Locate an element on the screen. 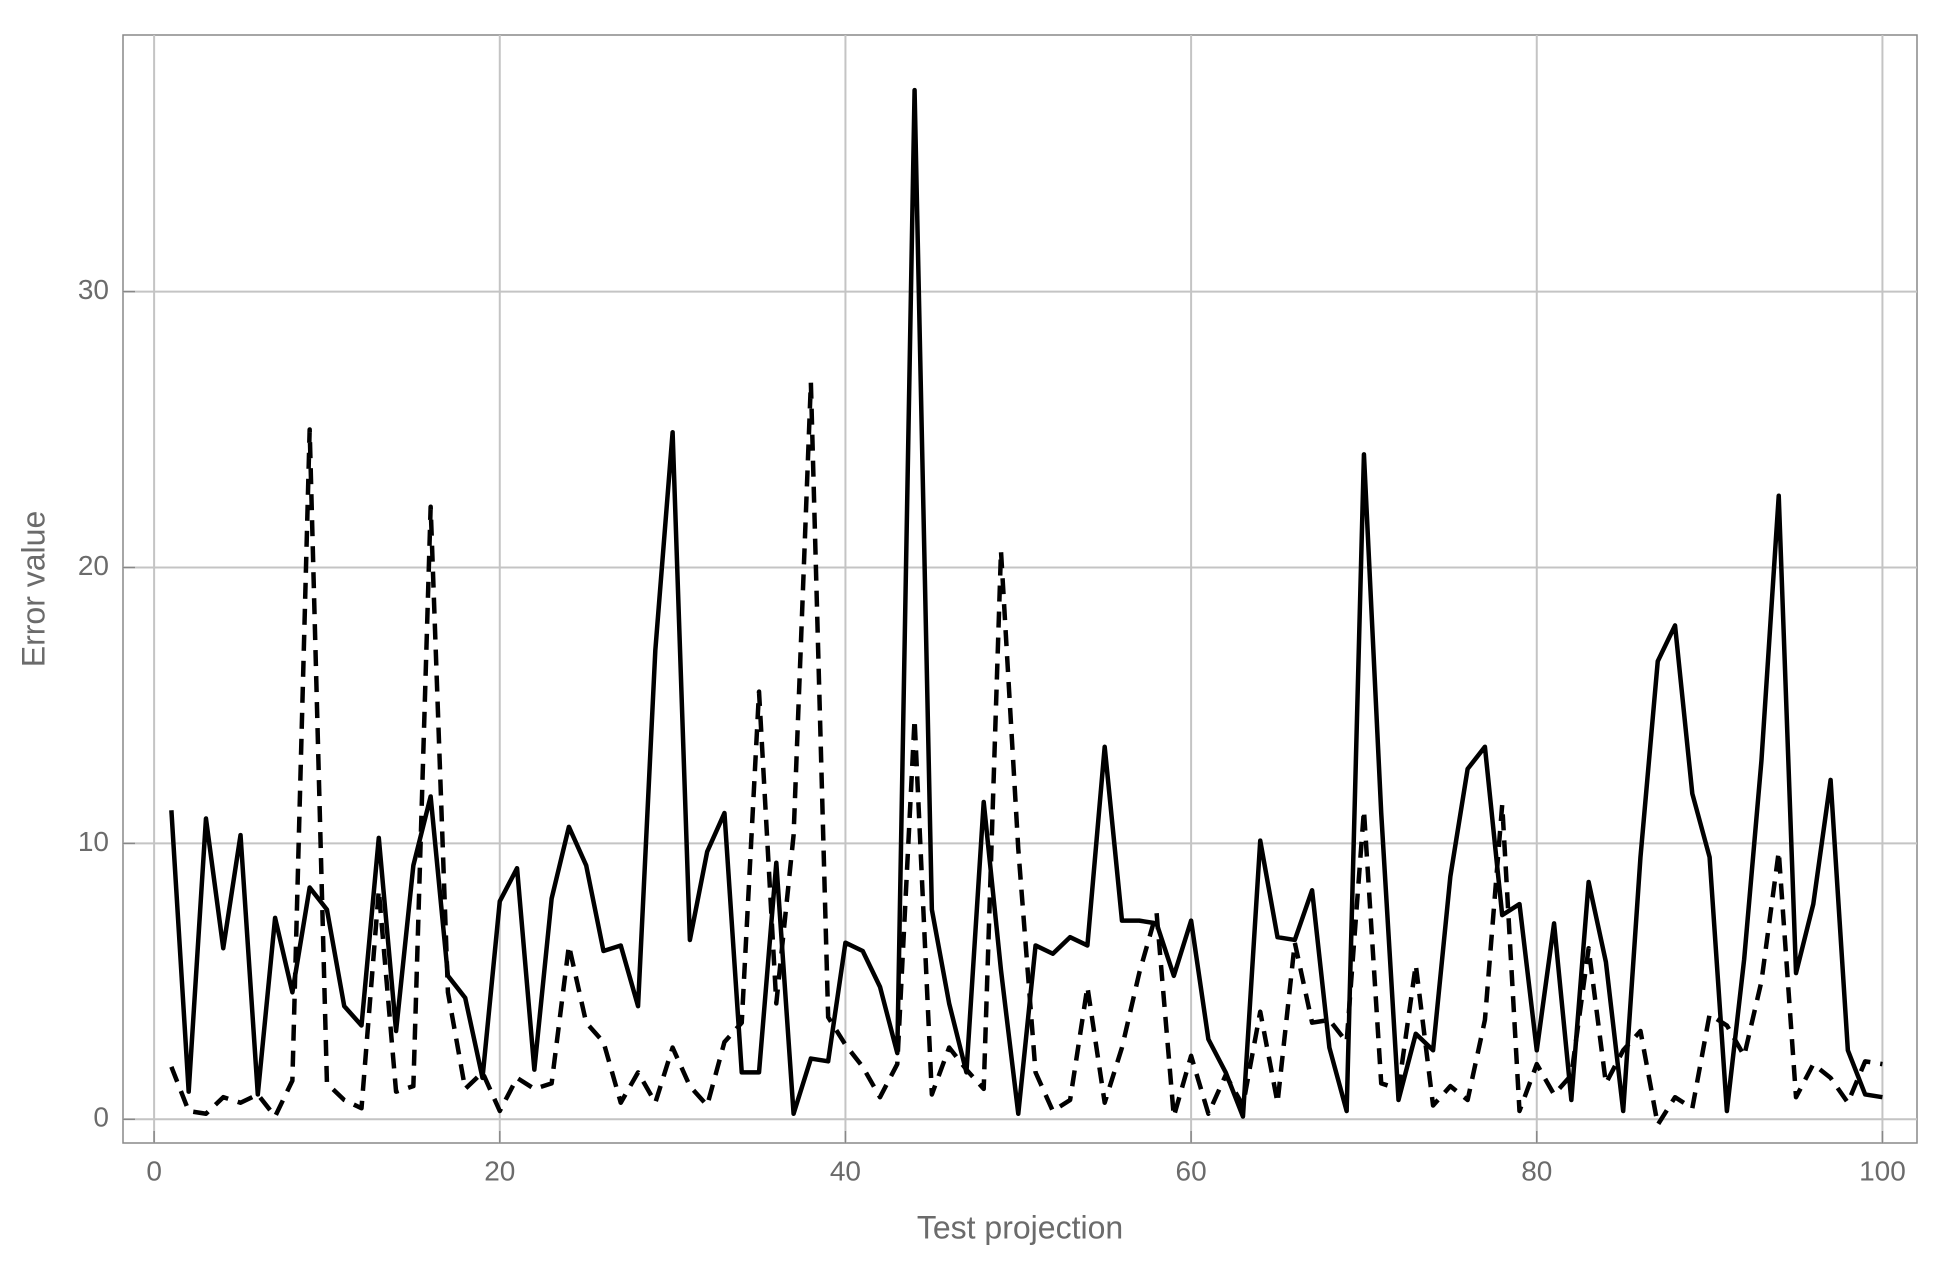 This screenshot has width=1937, height=1263. y-tick-label: 30 is located at coordinates (93, 289).